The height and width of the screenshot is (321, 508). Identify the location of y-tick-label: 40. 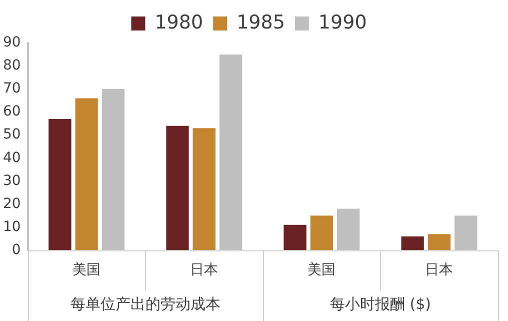
(11, 158).